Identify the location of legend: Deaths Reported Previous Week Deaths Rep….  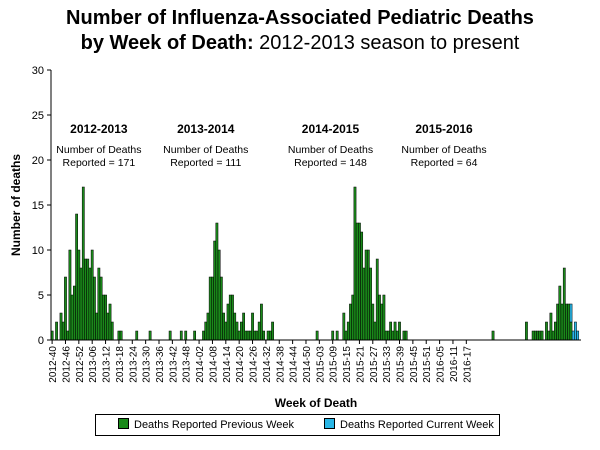
(297, 425).